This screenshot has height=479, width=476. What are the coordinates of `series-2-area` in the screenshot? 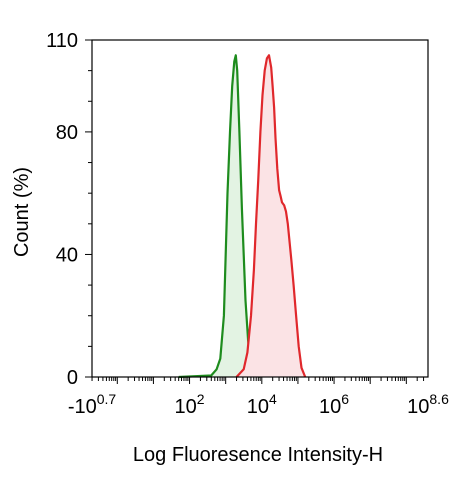 It's located at (271, 216).